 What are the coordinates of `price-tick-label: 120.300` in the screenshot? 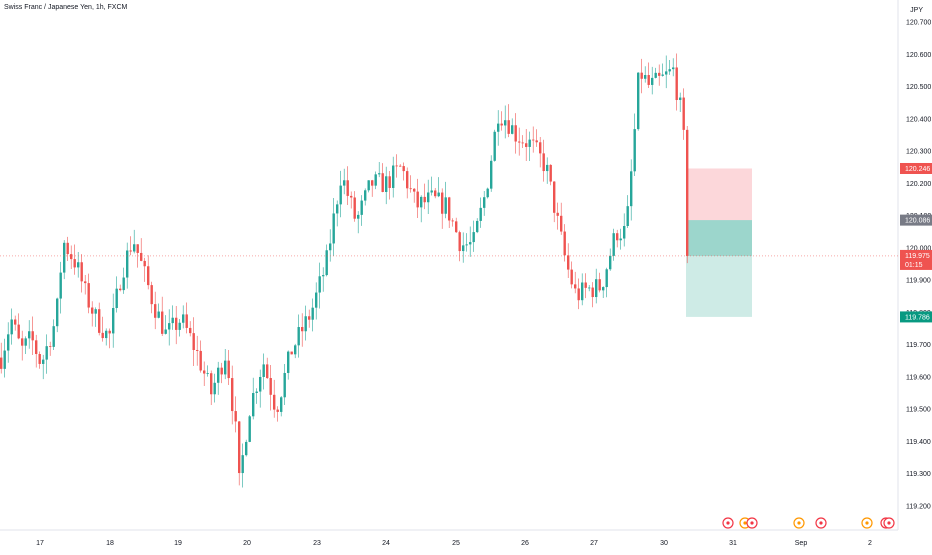 It's located at (918, 152).